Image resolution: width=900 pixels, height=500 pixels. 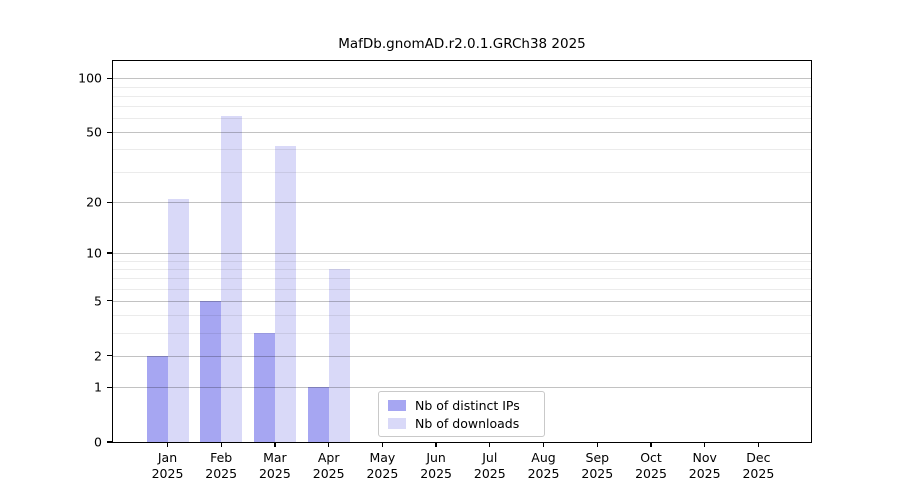 I want to click on x-tick-oct, so click(x=651, y=444).